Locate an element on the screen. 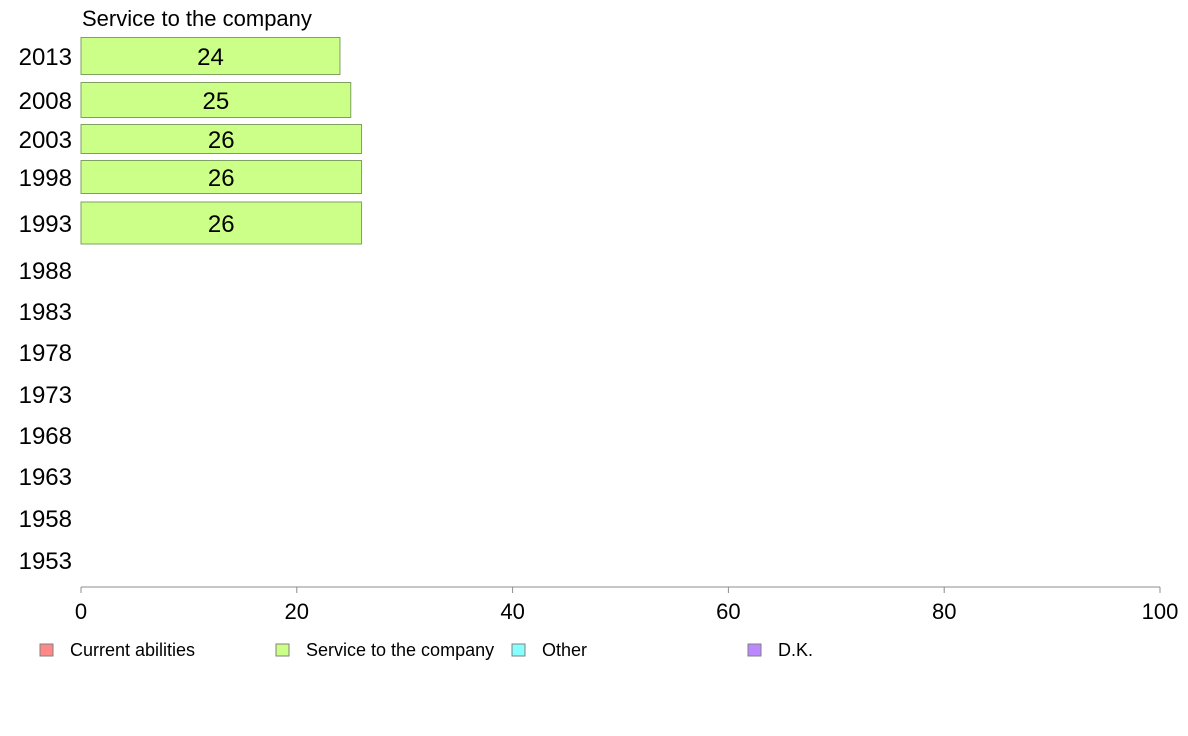 The height and width of the screenshot is (736, 1188). x-tick-label-80: 80 is located at coordinates (944, 611).